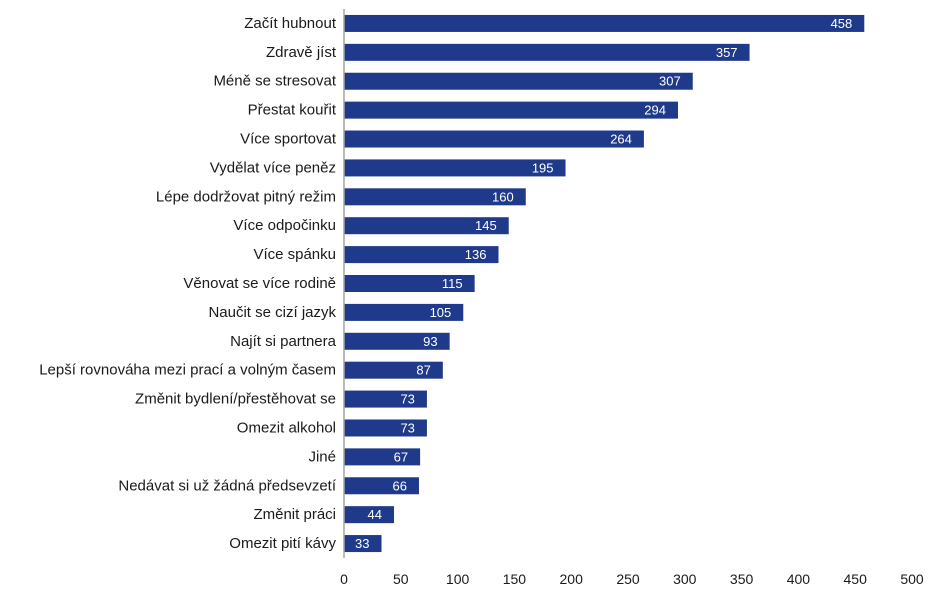 The height and width of the screenshot is (595, 934). I want to click on category-label: Lépe dodržovat pitný režim, so click(246, 196).